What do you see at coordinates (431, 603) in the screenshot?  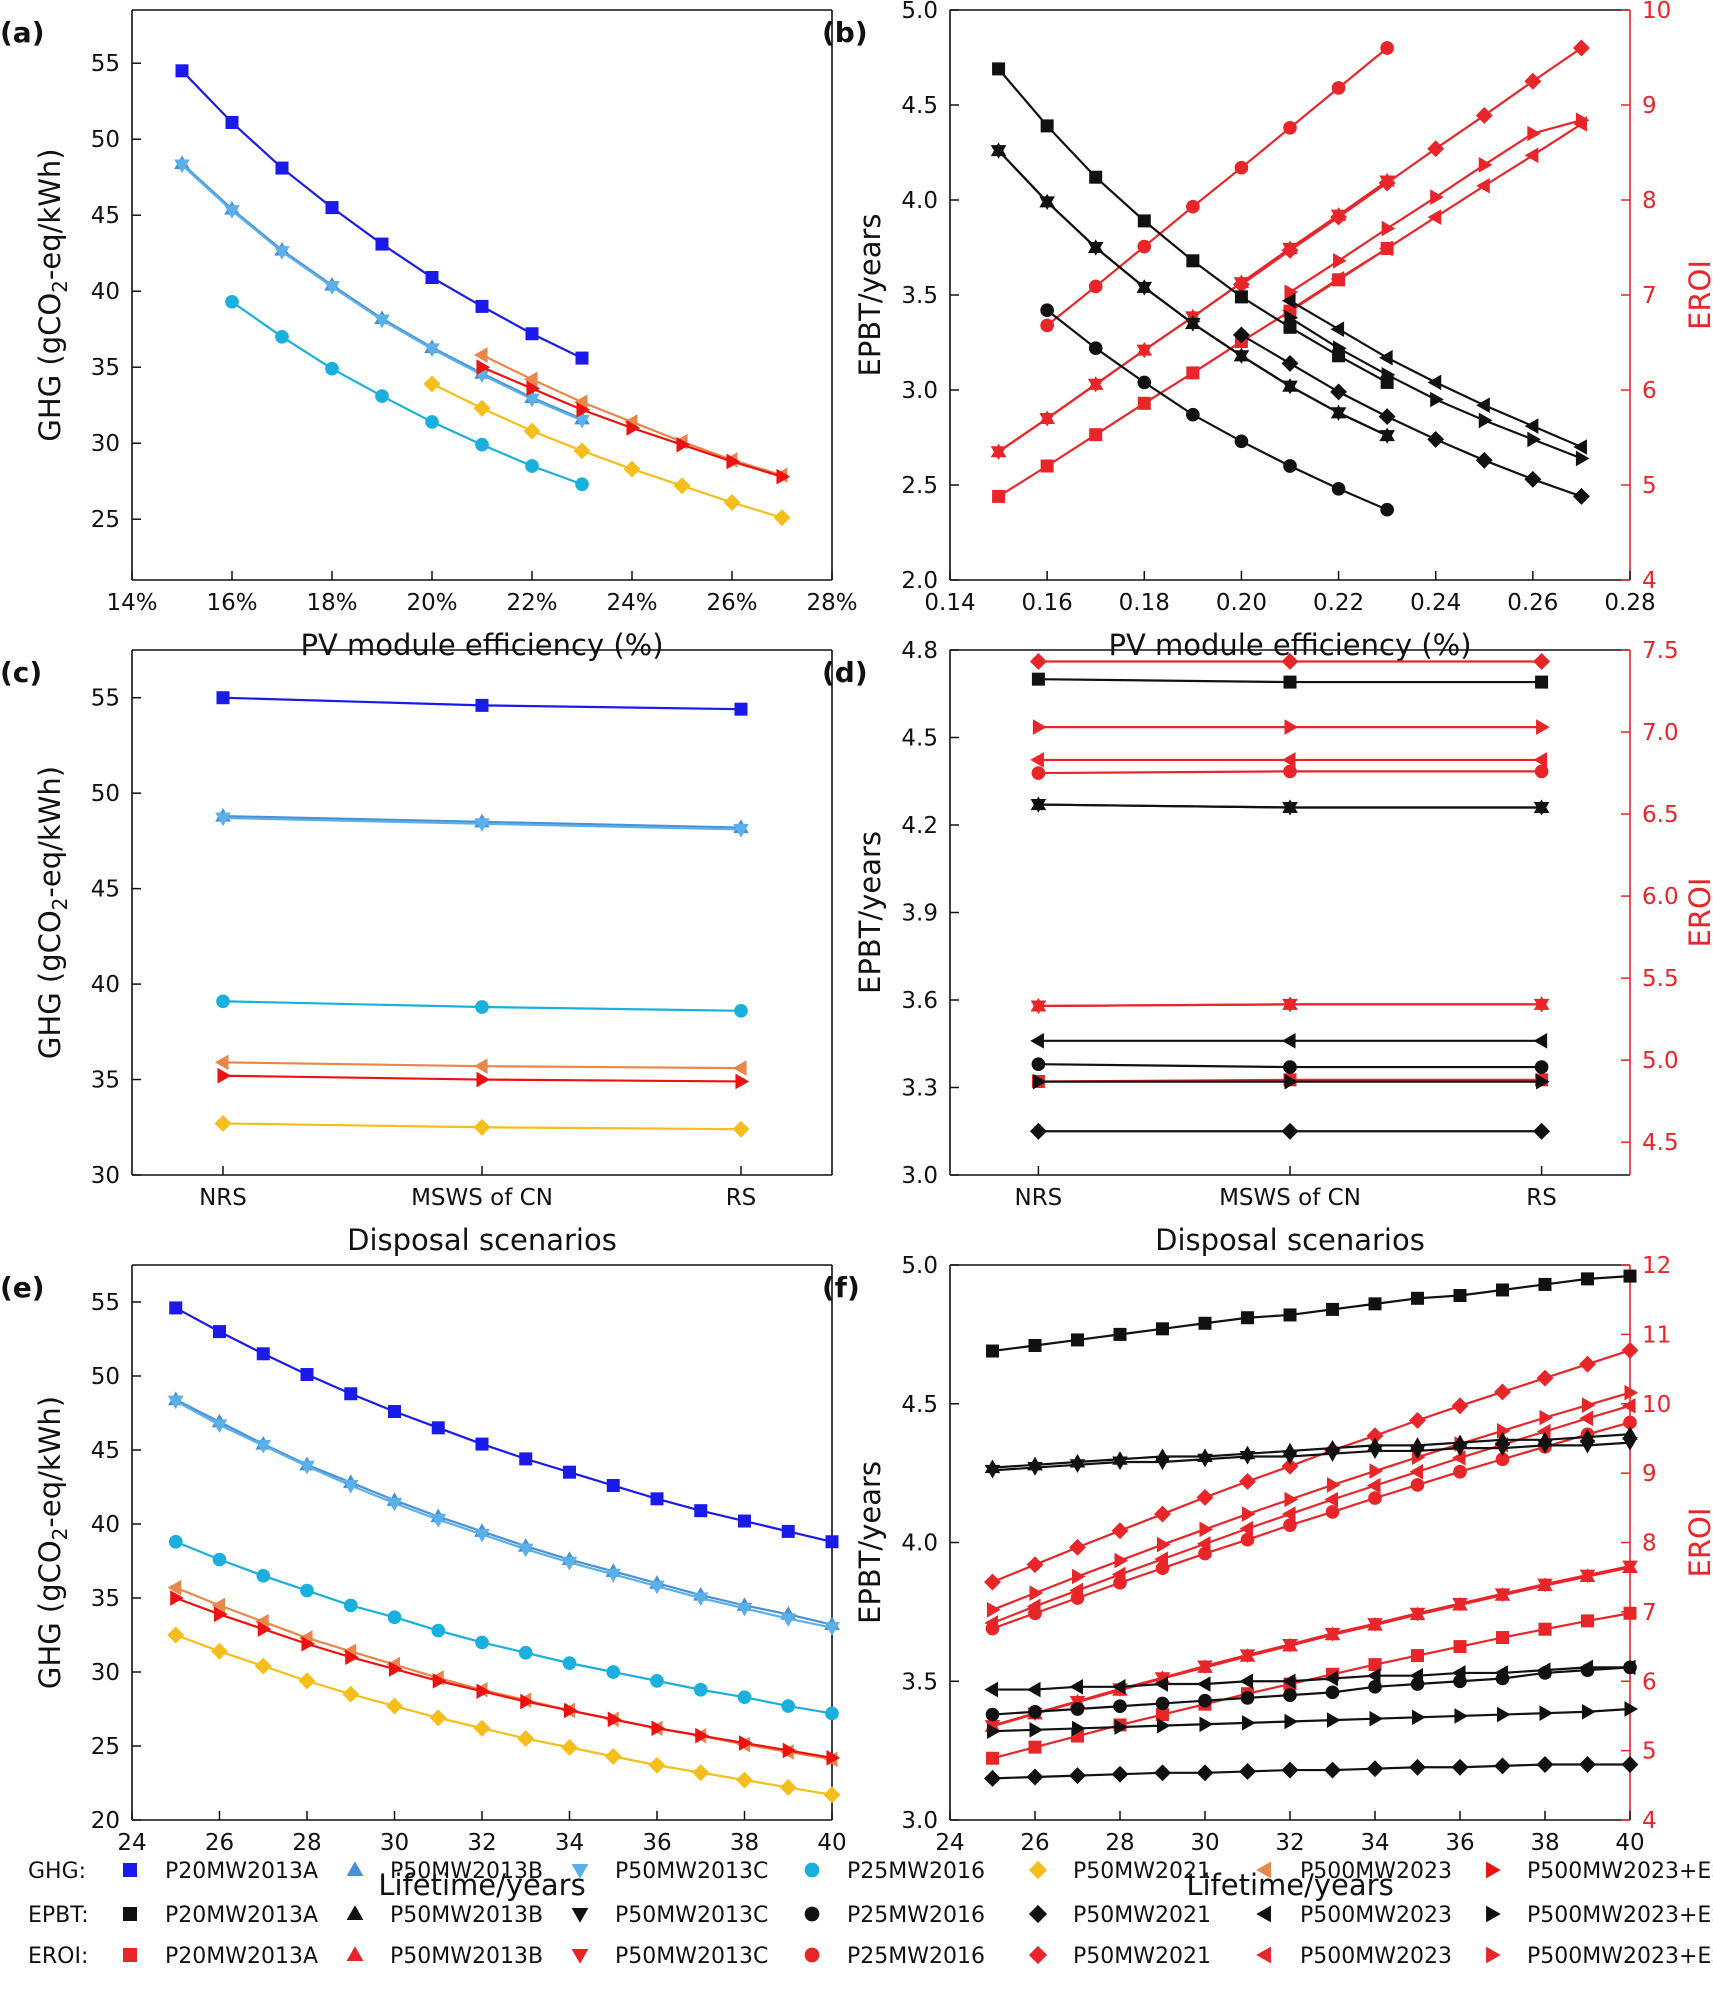 I see `x-tick-label: 20%` at bounding box center [431, 603].